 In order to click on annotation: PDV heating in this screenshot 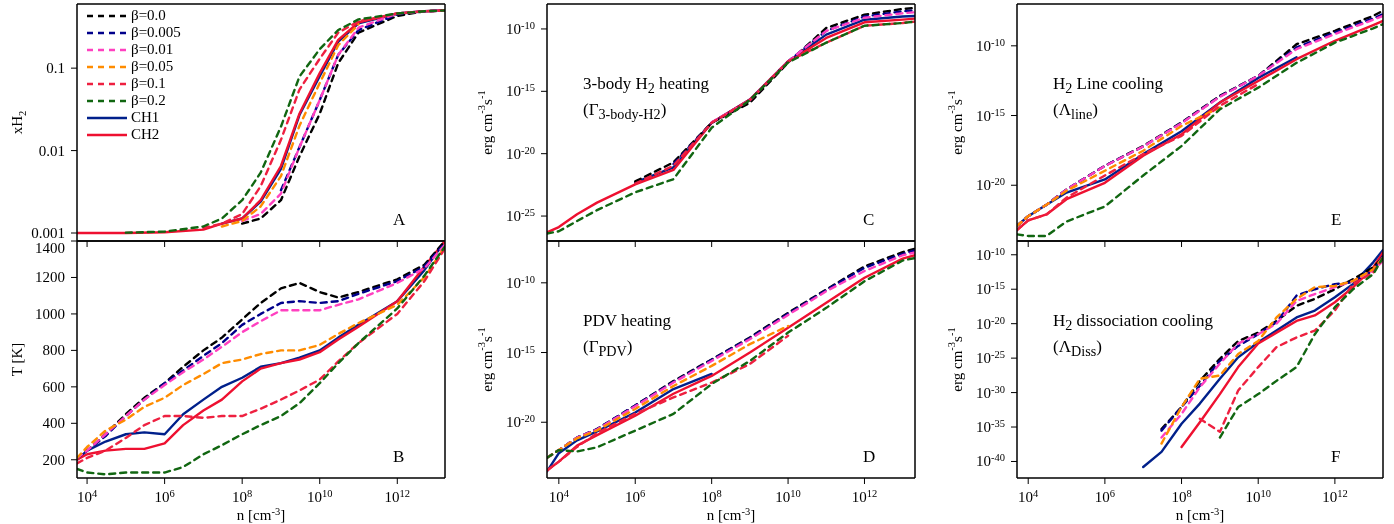, I will do `click(627, 321)`.